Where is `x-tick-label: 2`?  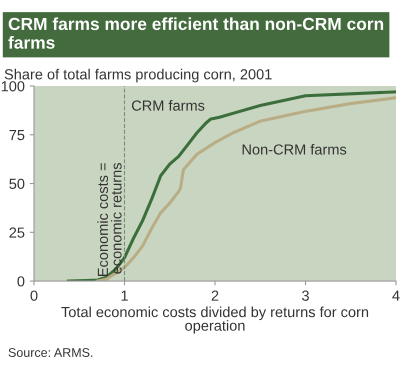
x-tick-label: 2 is located at coordinates (215, 295).